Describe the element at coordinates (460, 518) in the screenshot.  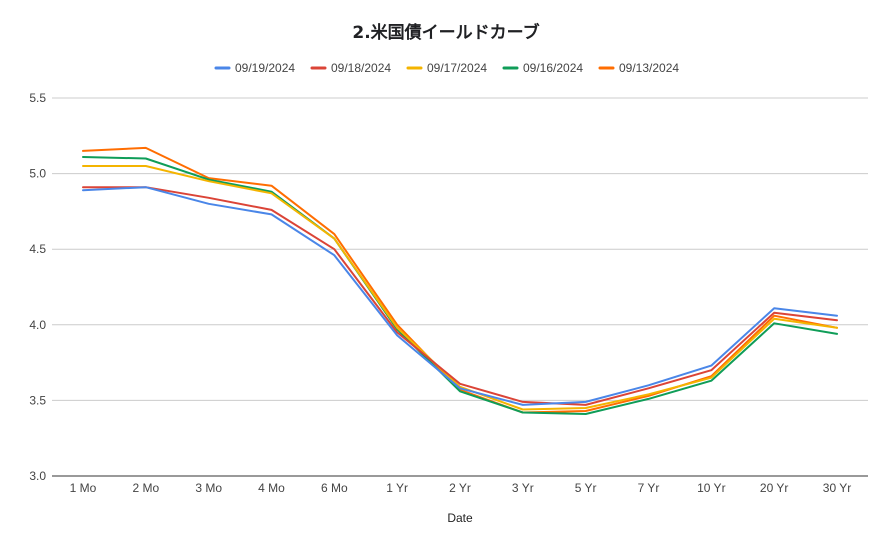
I see `x-axis-title: Date` at that location.